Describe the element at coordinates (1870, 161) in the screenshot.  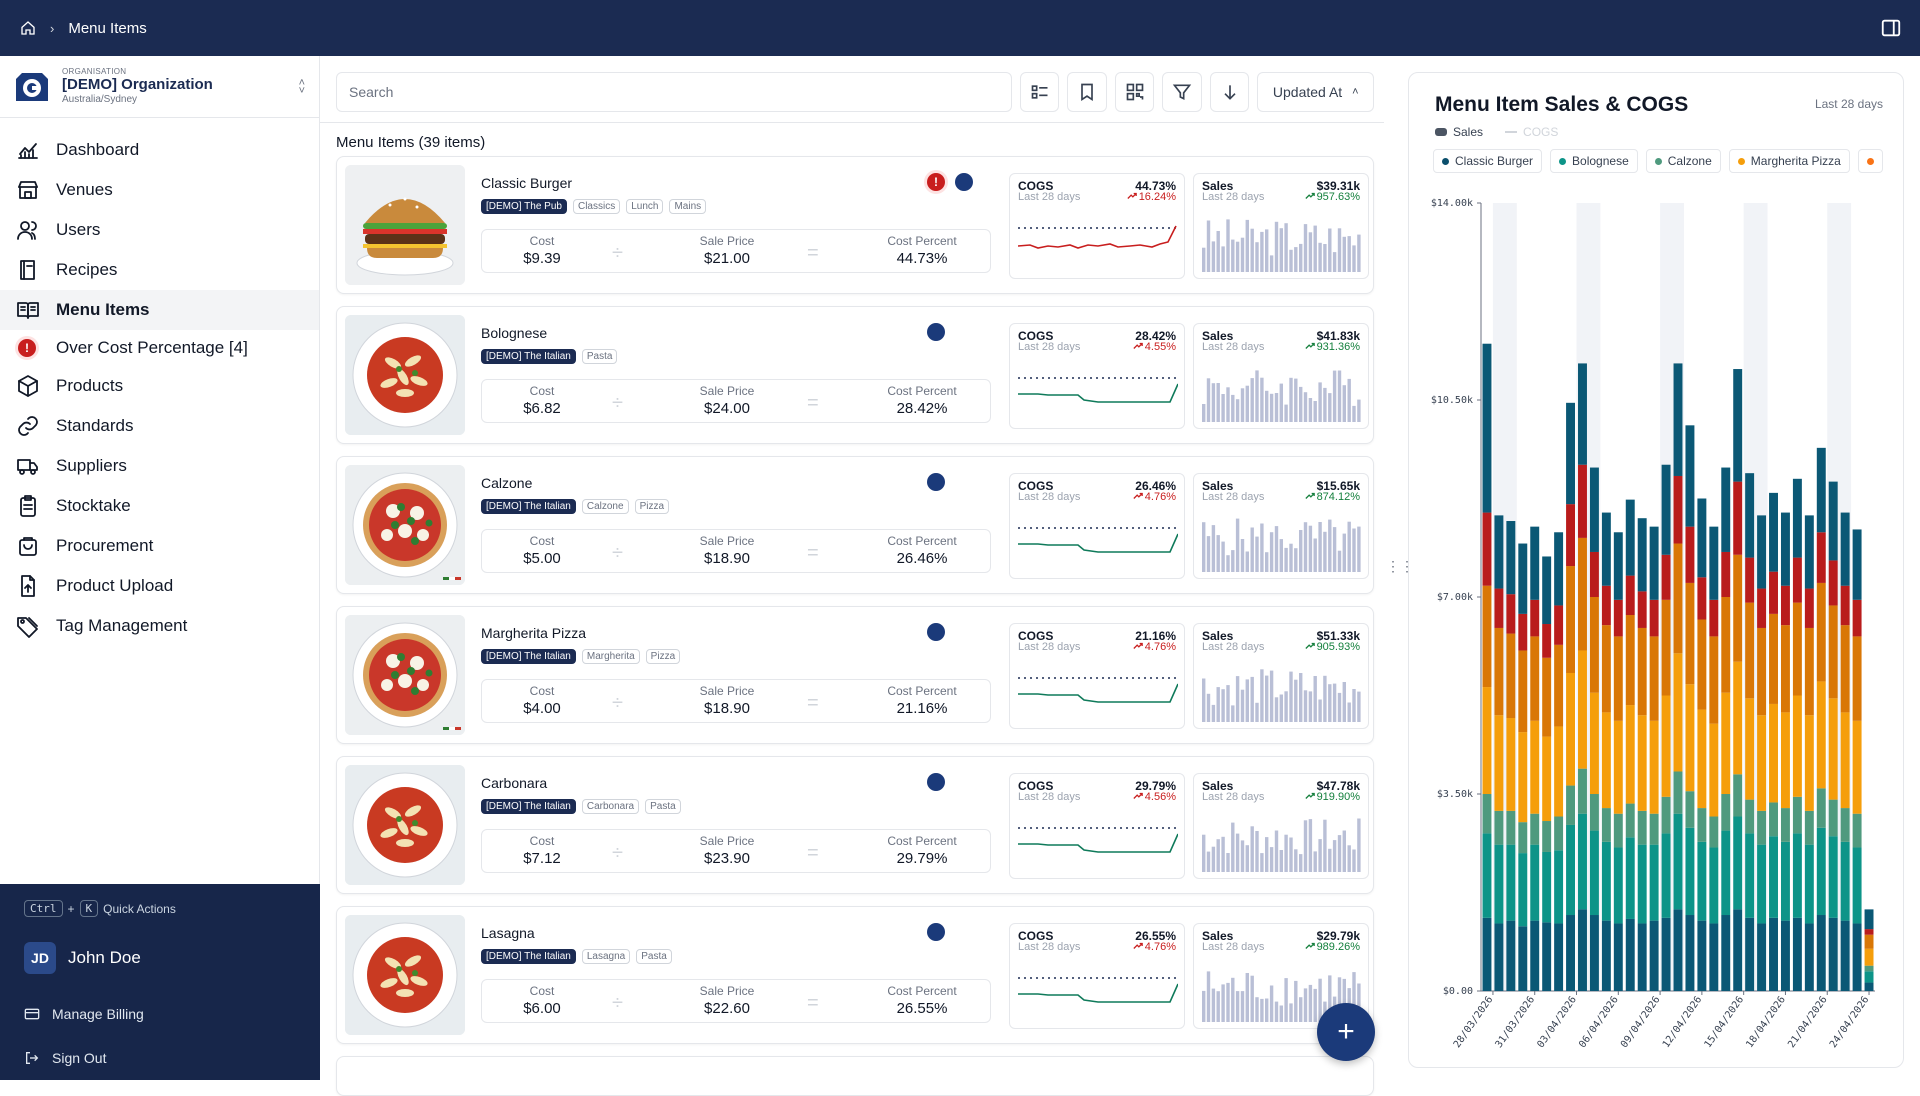
I see `legend-chip` at that location.